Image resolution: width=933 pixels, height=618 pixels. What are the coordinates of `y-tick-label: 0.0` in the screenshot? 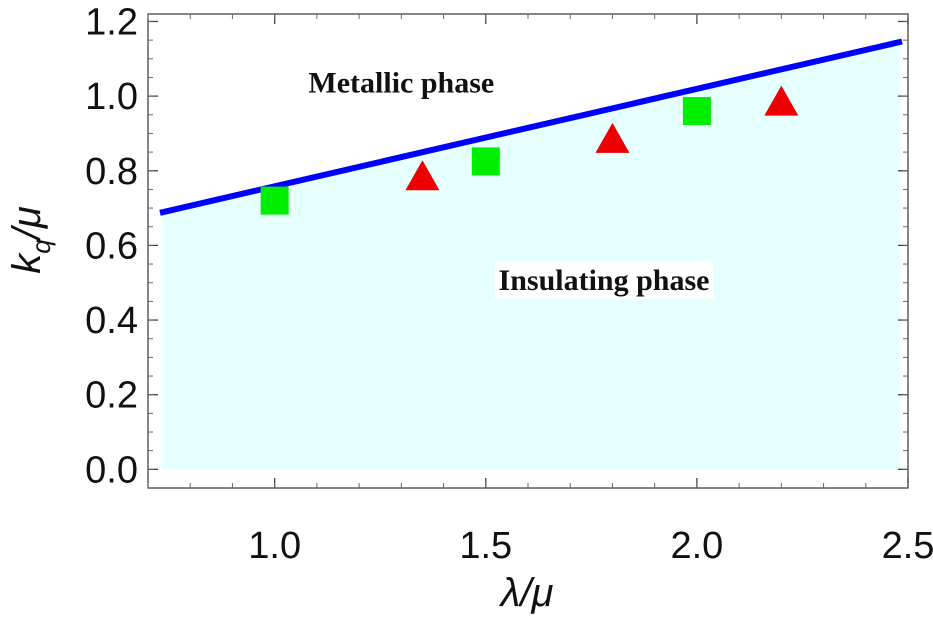 It's located at (111, 470).